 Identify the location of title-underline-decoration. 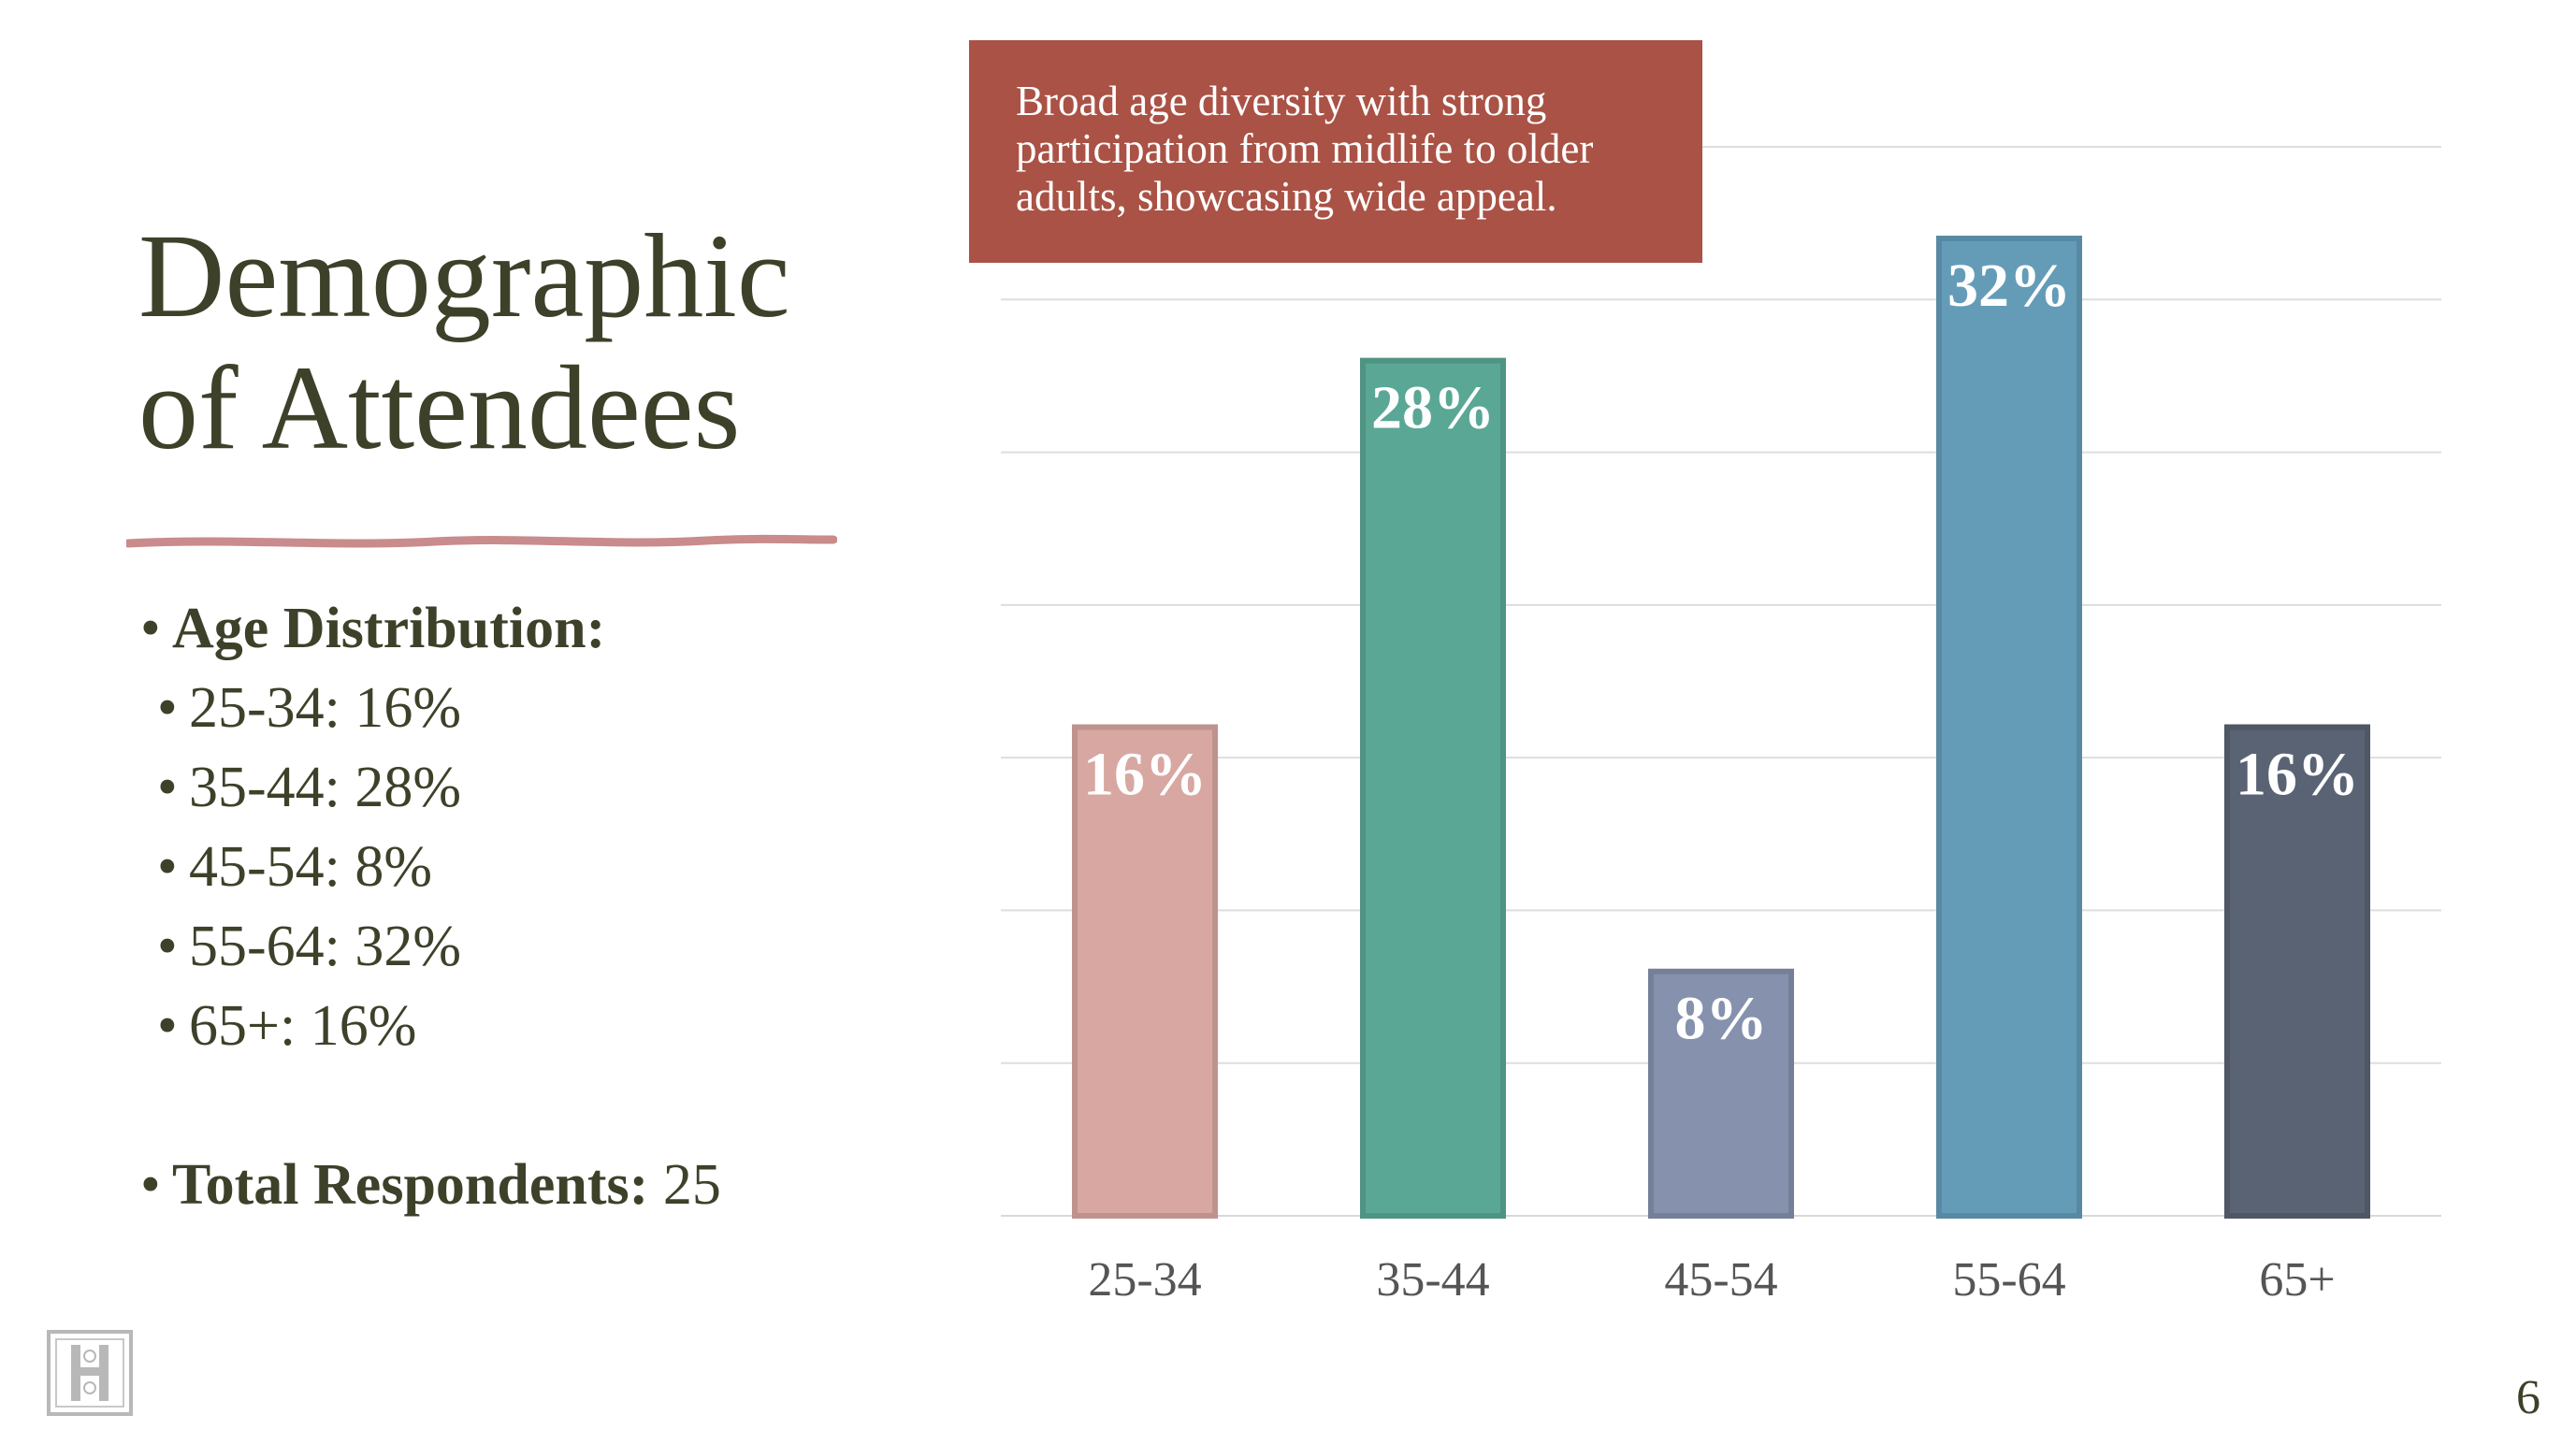
(481, 541).